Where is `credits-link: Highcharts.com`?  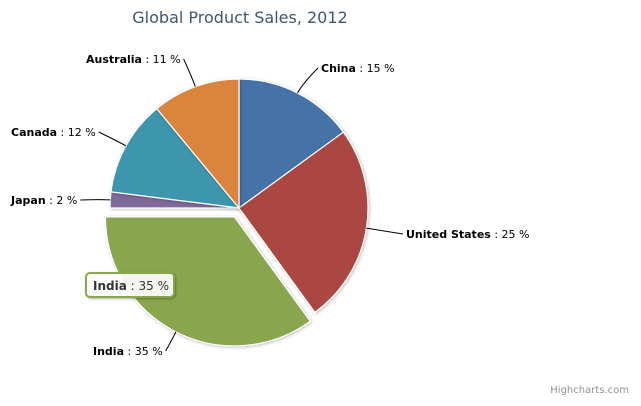 credits-link: Highcharts.com is located at coordinates (589, 390).